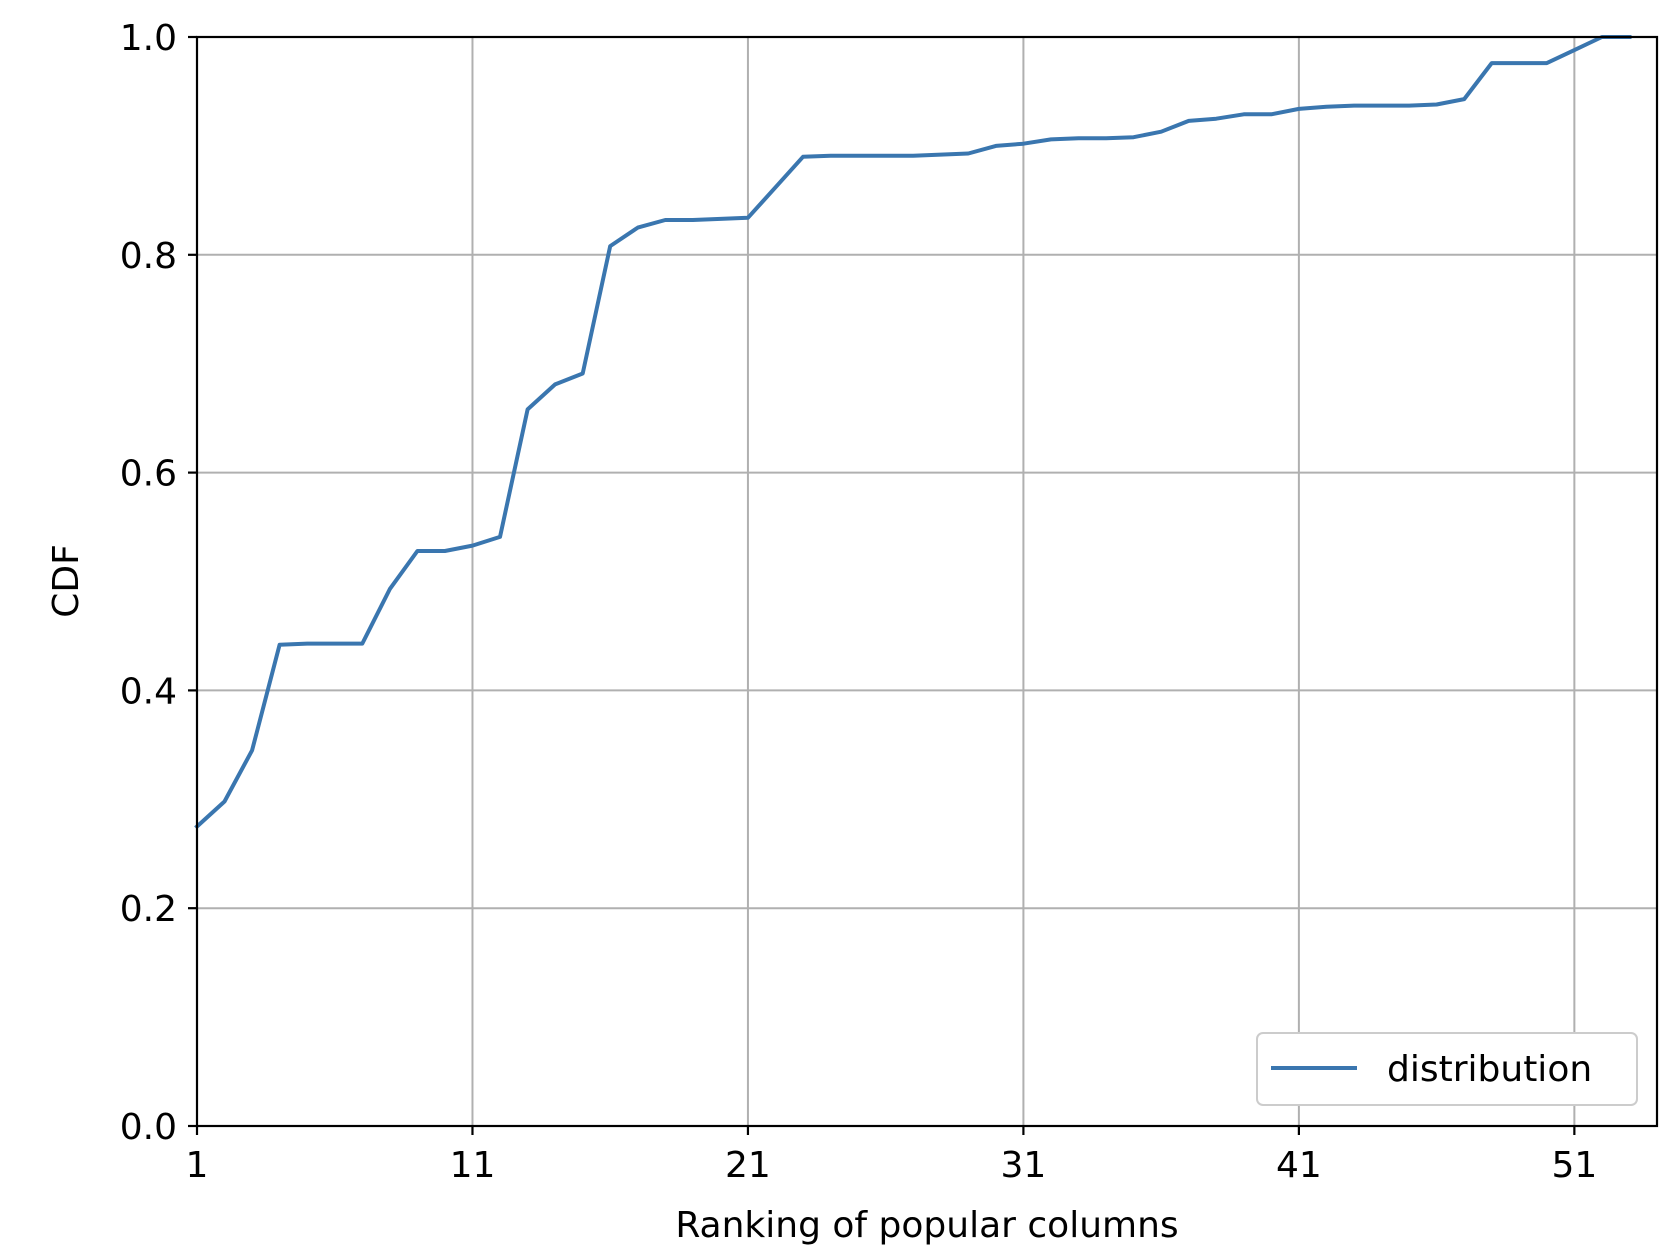  Describe the element at coordinates (66, 581) in the screenshot. I see `y-axis-label: CDF` at that location.